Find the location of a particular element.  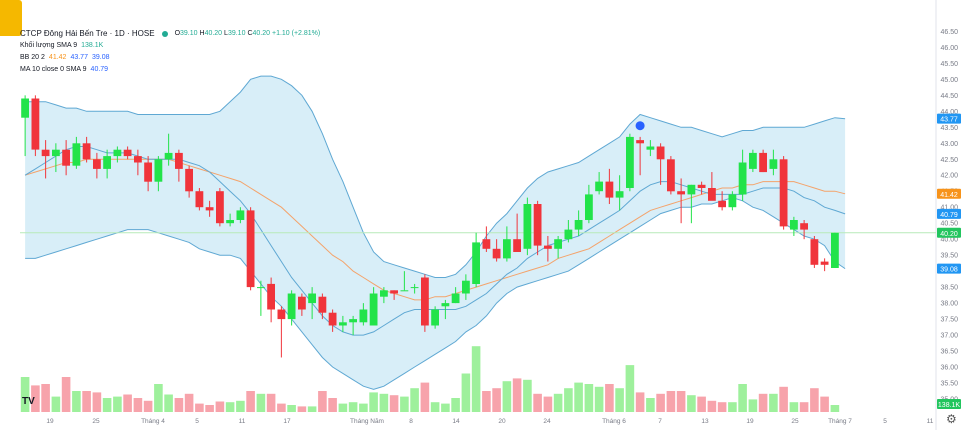

y-tick-label: 44.50 is located at coordinates (949, 96).